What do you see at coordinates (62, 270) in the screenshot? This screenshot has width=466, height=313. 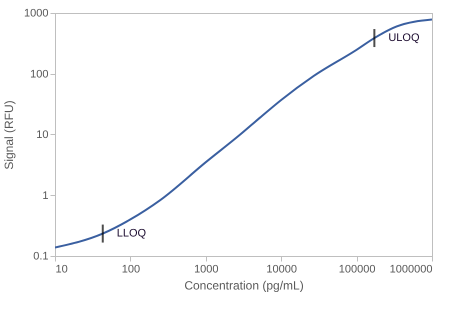 I see `x-tick-label: 10` at bounding box center [62, 270].